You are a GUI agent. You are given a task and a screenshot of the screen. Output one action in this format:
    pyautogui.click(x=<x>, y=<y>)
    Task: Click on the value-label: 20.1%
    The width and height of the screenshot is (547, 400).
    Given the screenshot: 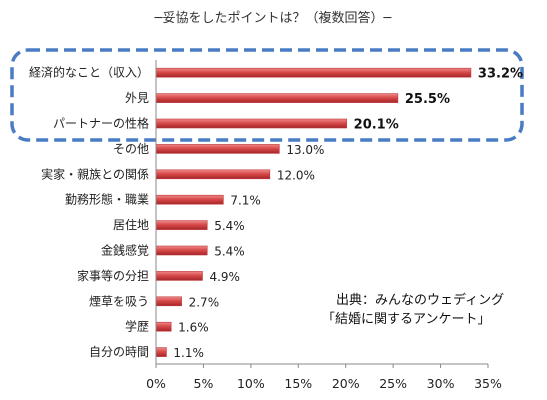 What is the action you would take?
    pyautogui.click(x=376, y=125)
    